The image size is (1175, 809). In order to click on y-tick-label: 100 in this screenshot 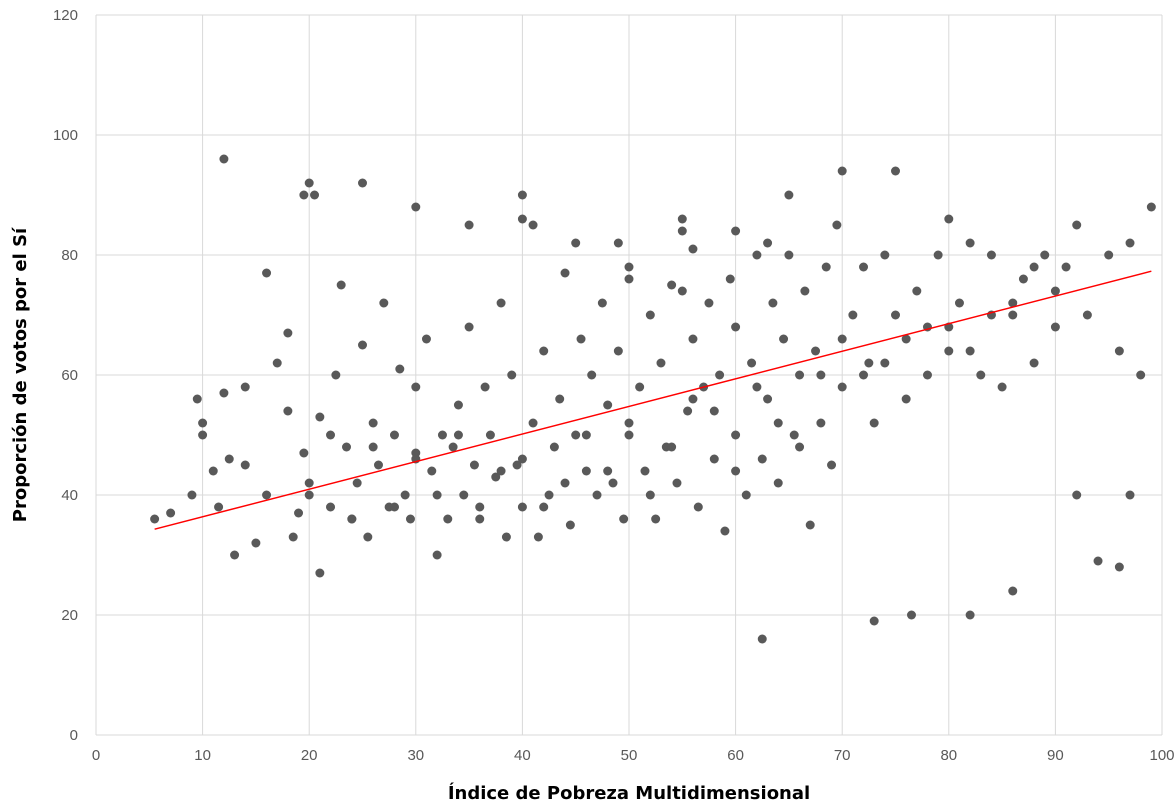, I will do `click(65, 135)`.